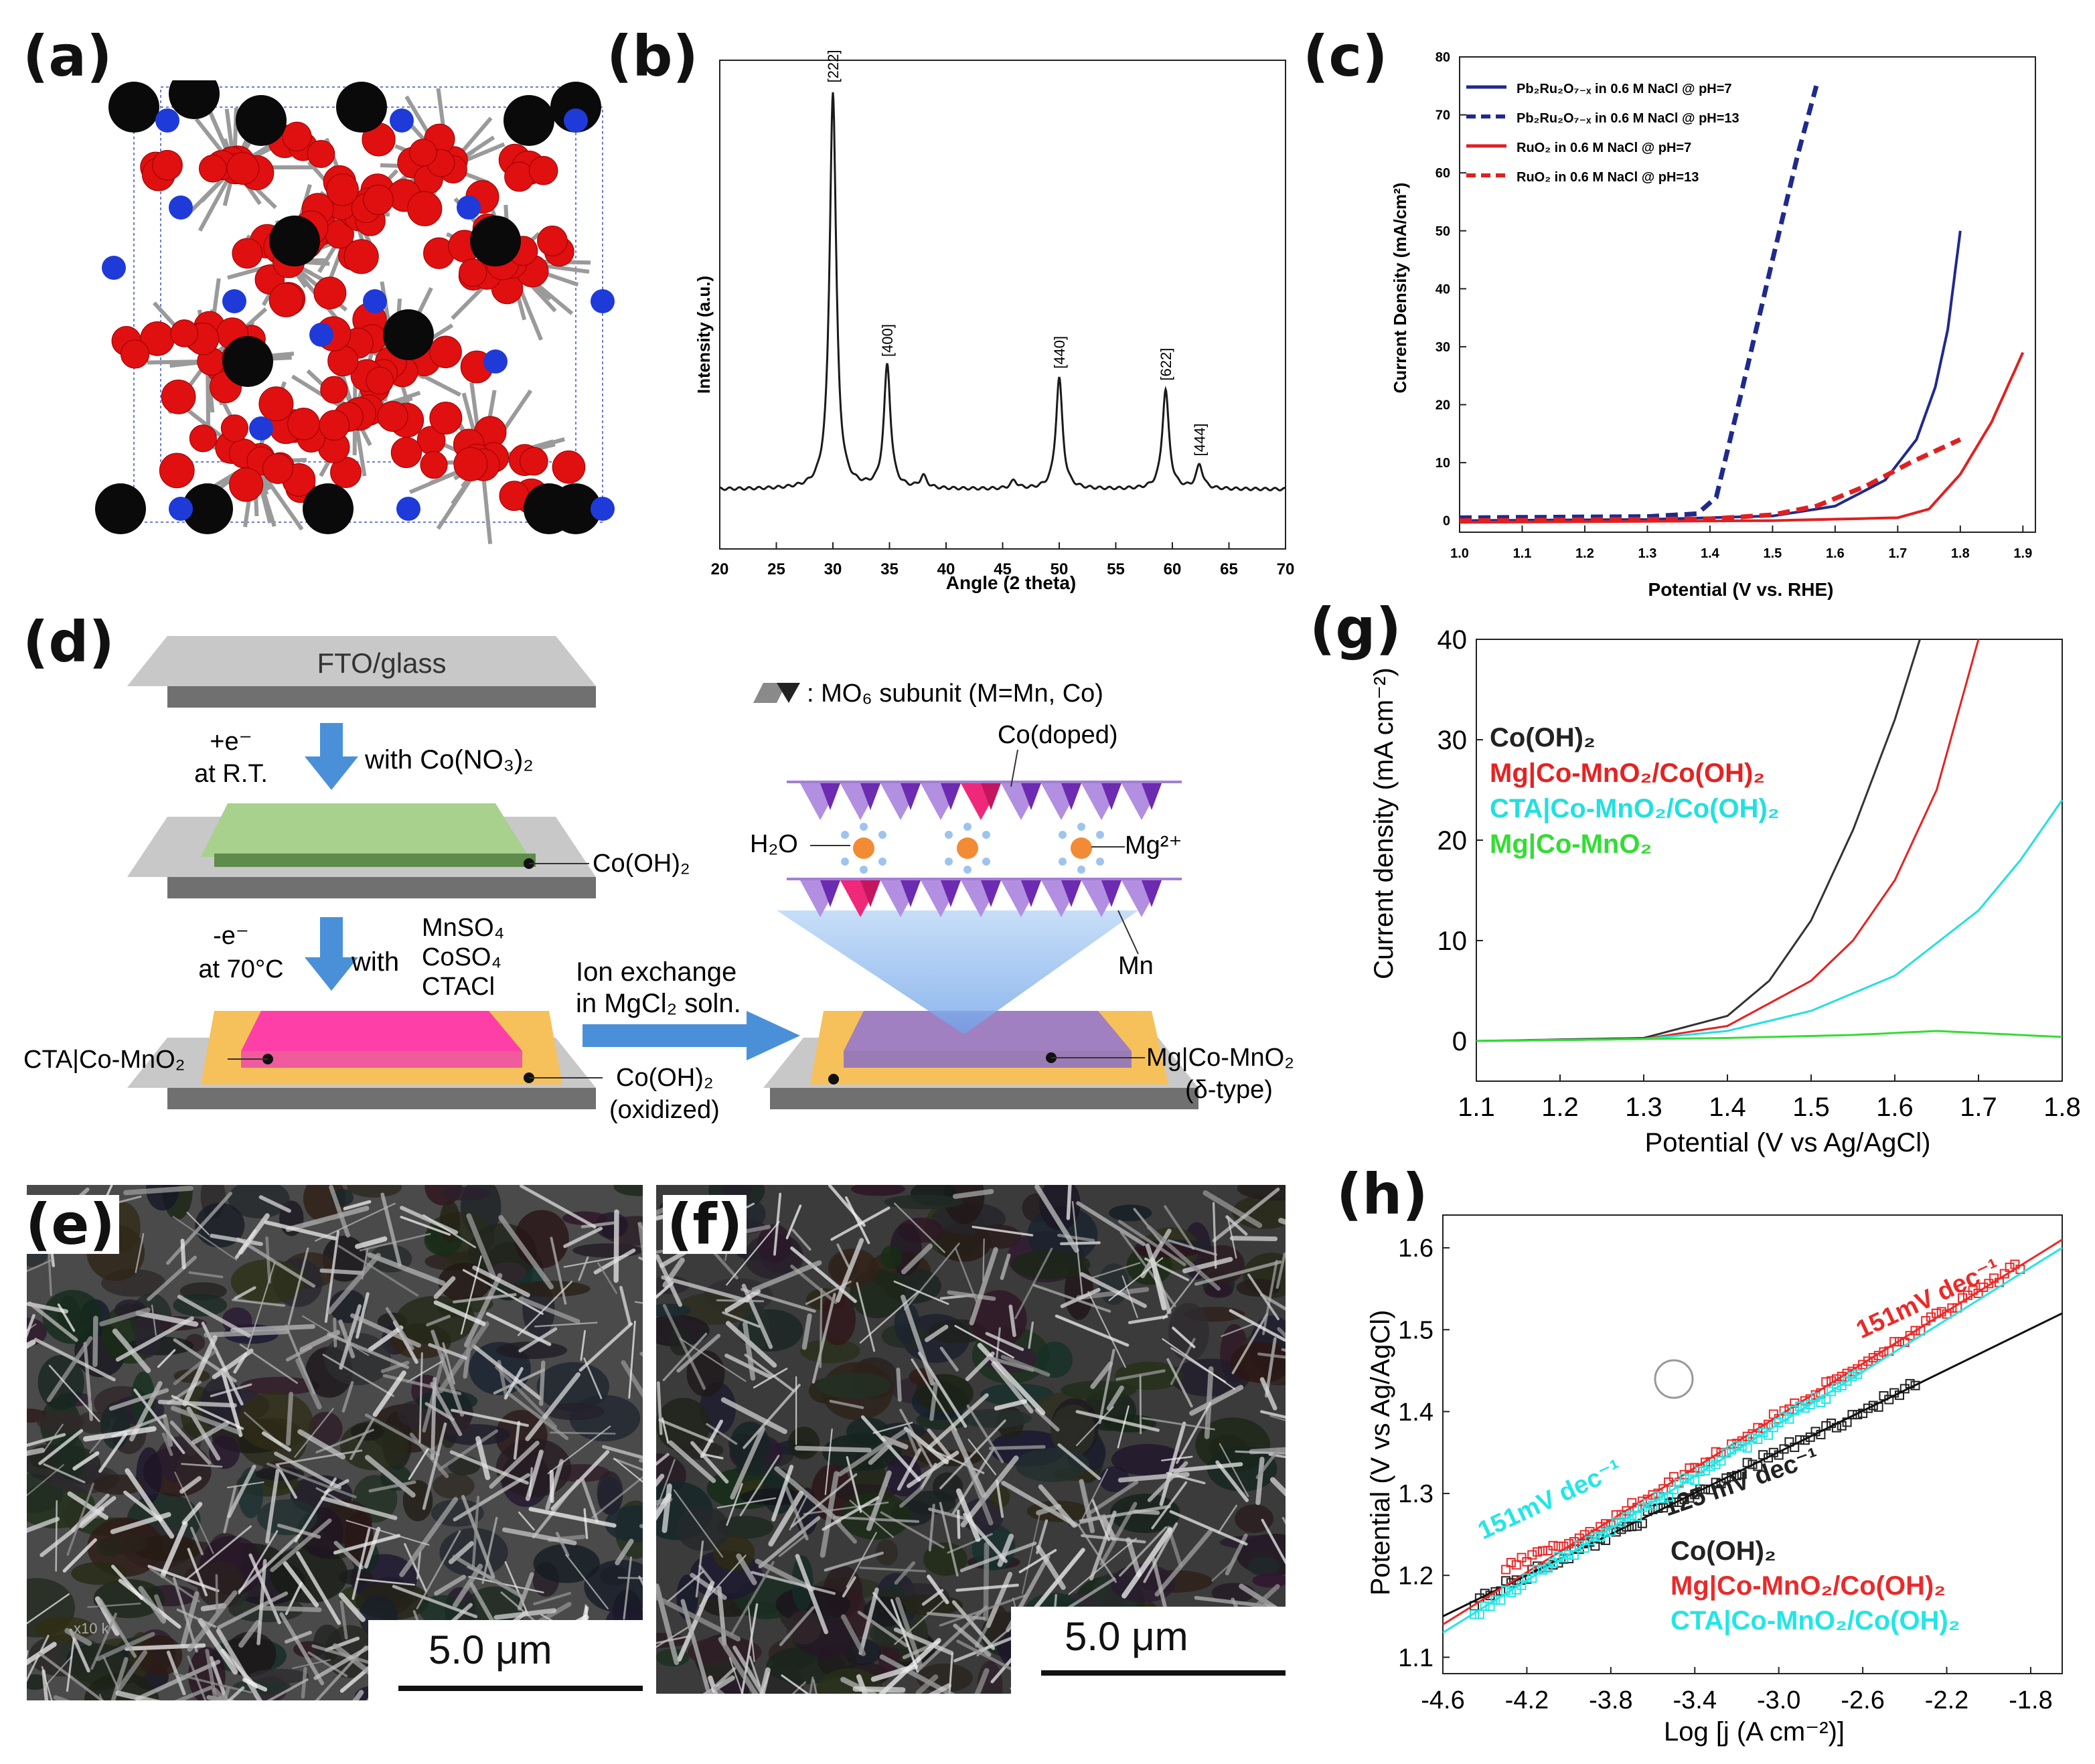  Describe the element at coordinates (1443, 405) in the screenshot. I see `y-tick-label: 20` at that location.